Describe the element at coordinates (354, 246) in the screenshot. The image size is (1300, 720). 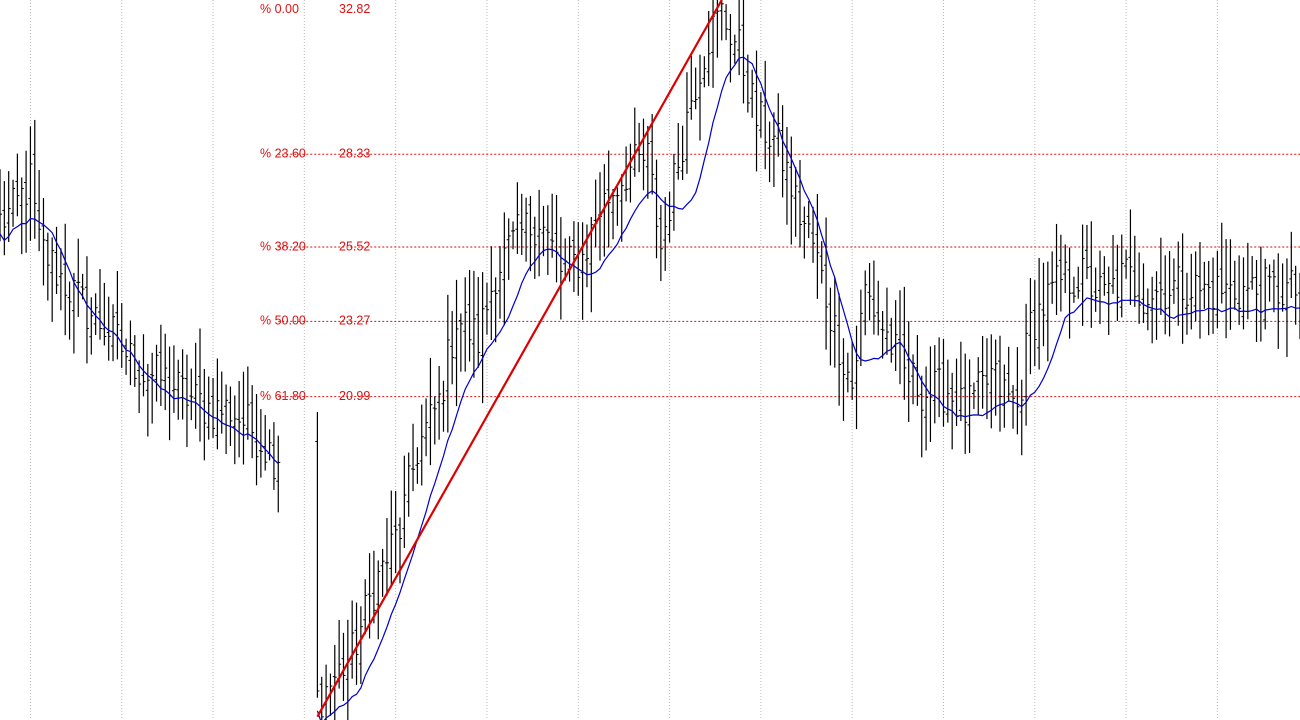
I see `fib-value-label: 25.52` at that location.